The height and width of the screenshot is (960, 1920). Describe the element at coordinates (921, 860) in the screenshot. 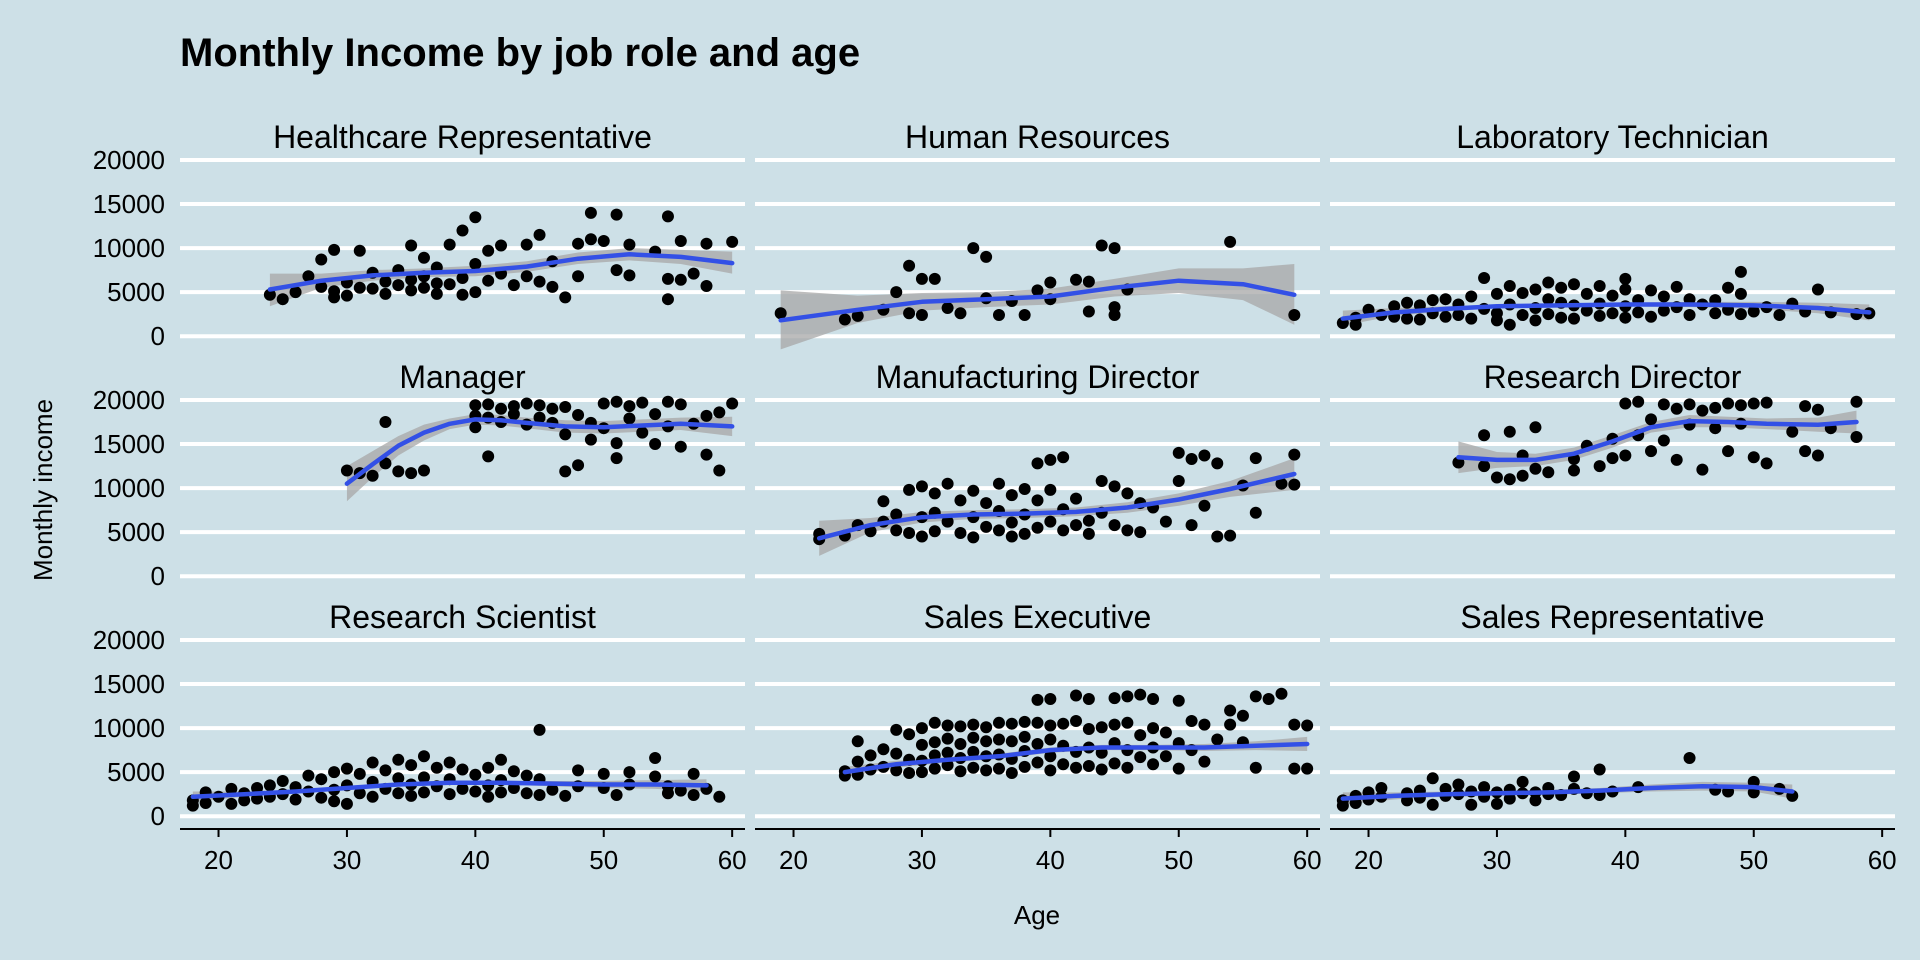

I see `x-tick-label: 30` at that location.